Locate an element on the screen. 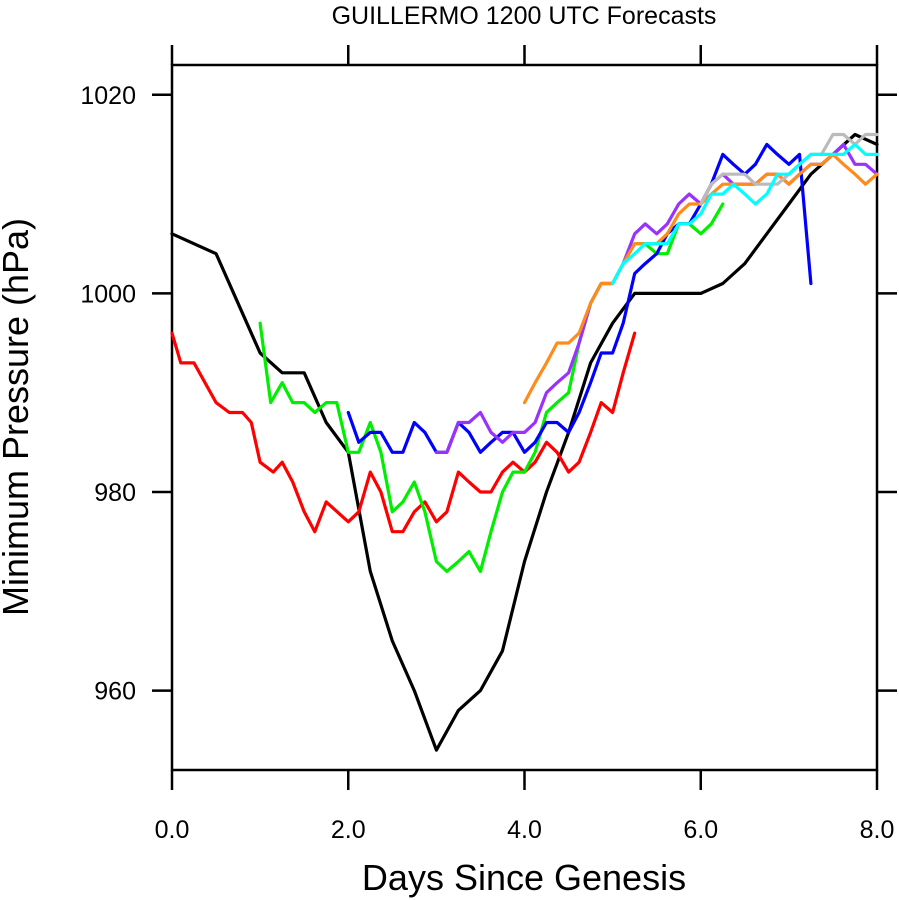  x-tick-labels: 0.0 2.0 4.0 6.0 8.0 is located at coordinates (525, 830).